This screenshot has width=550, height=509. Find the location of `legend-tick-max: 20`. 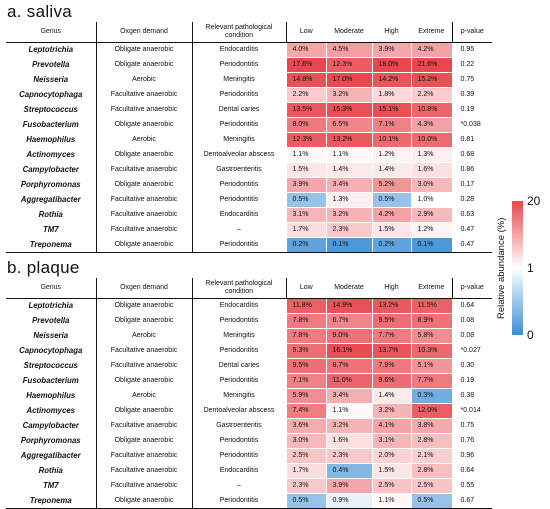

legend-tick-max: 20 is located at coordinates (534, 201).